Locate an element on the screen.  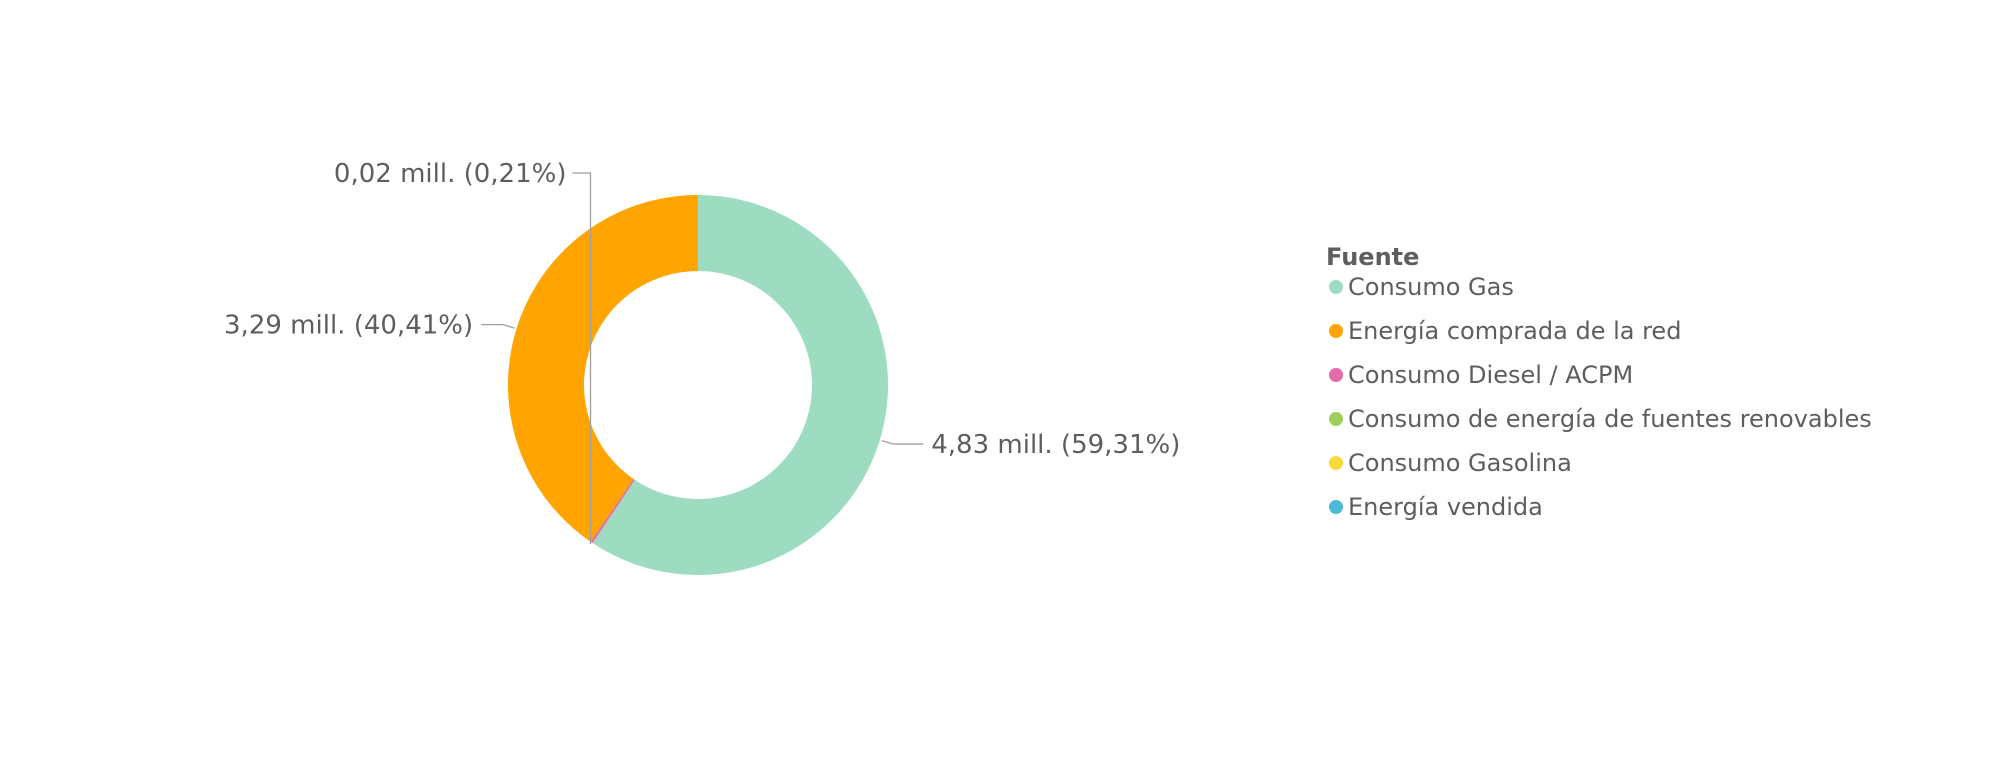
donut-slices is located at coordinates (697, 385).